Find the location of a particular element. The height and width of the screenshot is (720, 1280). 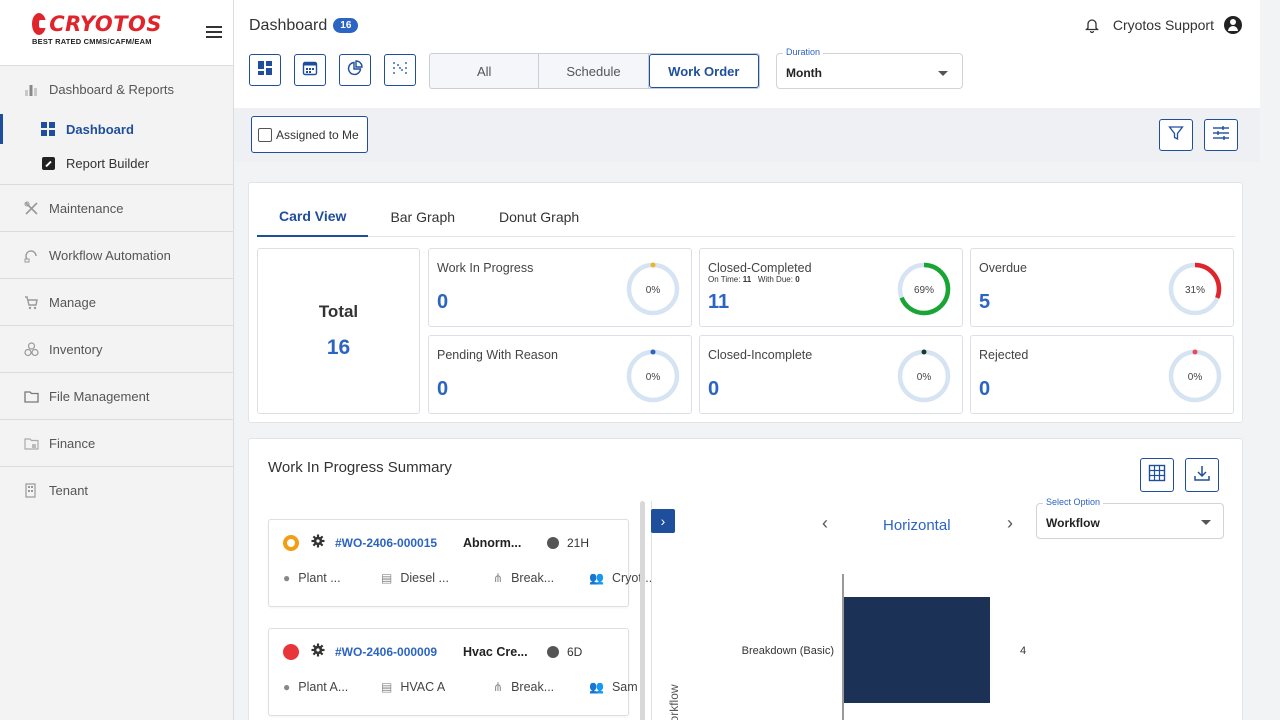

folder-icon is located at coordinates (31, 396).